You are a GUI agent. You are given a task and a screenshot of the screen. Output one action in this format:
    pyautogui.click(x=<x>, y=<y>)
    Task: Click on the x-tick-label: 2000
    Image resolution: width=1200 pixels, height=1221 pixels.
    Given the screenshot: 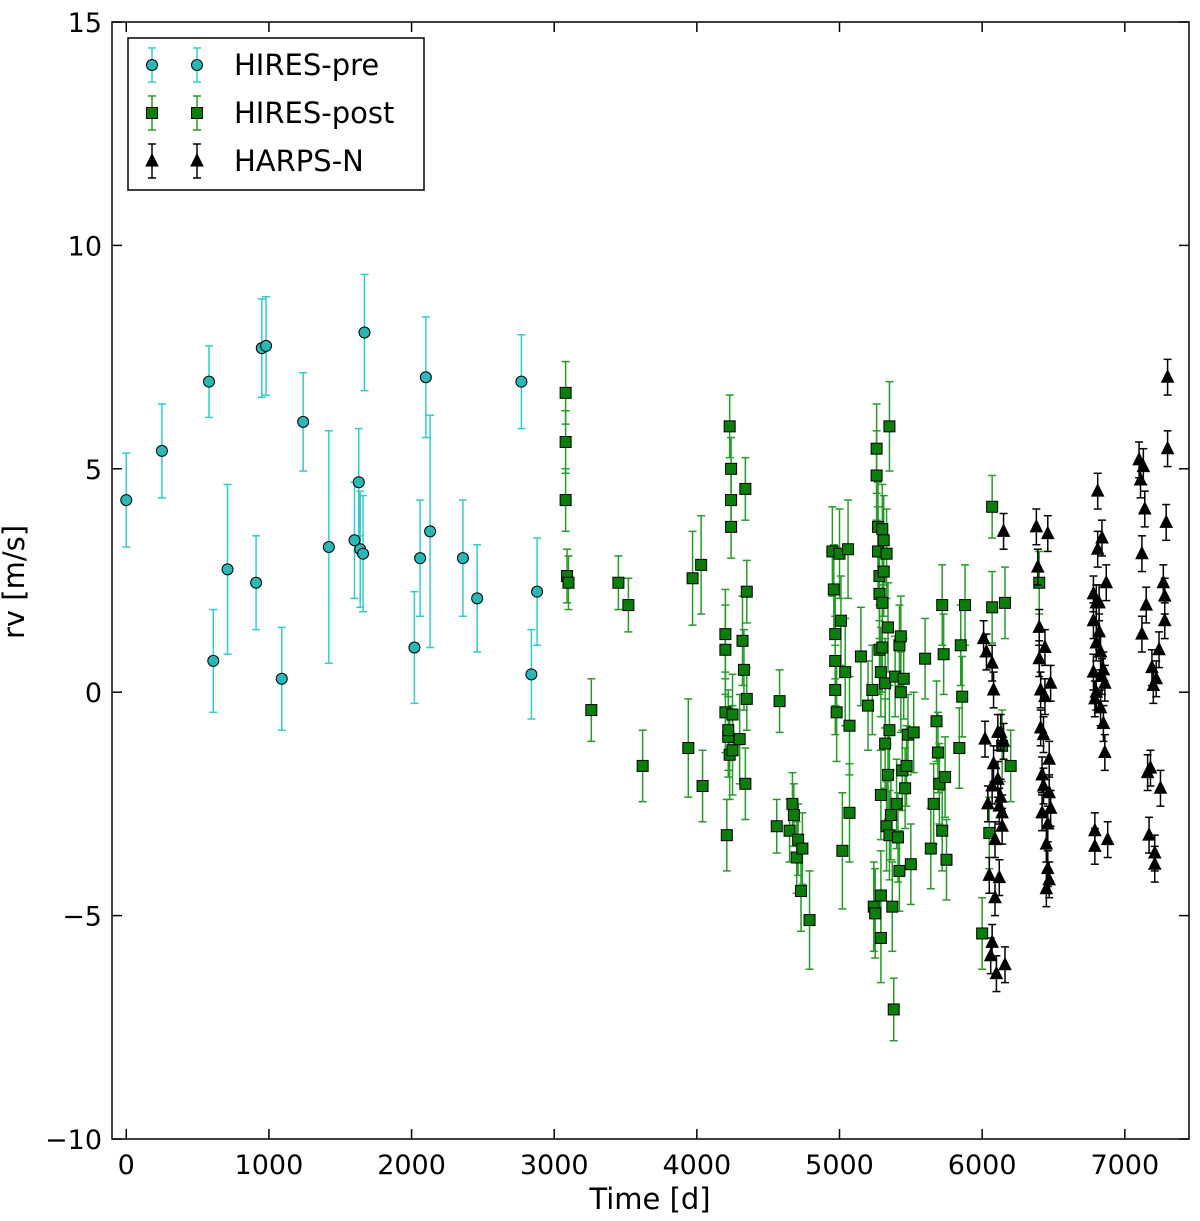 What is the action you would take?
    pyautogui.click(x=411, y=1165)
    